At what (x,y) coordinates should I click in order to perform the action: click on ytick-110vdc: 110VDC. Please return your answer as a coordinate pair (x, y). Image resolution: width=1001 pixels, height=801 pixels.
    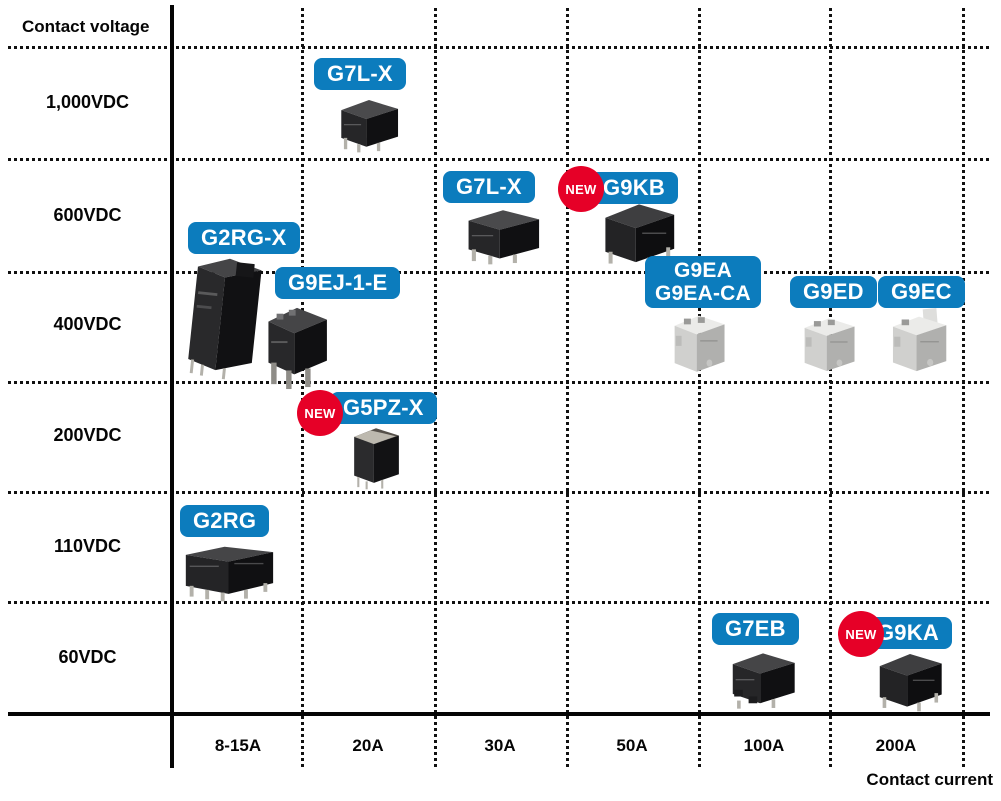
    Looking at the image, I should click on (87, 546).